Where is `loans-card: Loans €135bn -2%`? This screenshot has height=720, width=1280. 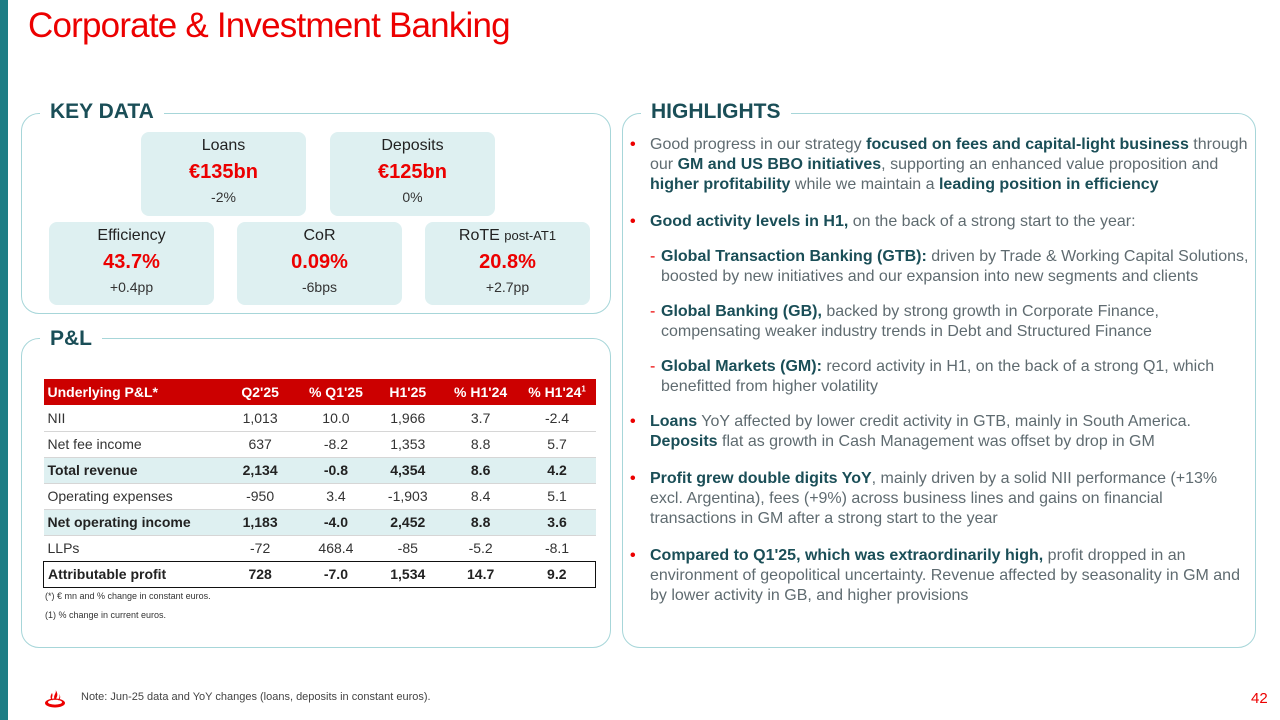
loans-card: Loans €135bn -2% is located at coordinates (223, 174).